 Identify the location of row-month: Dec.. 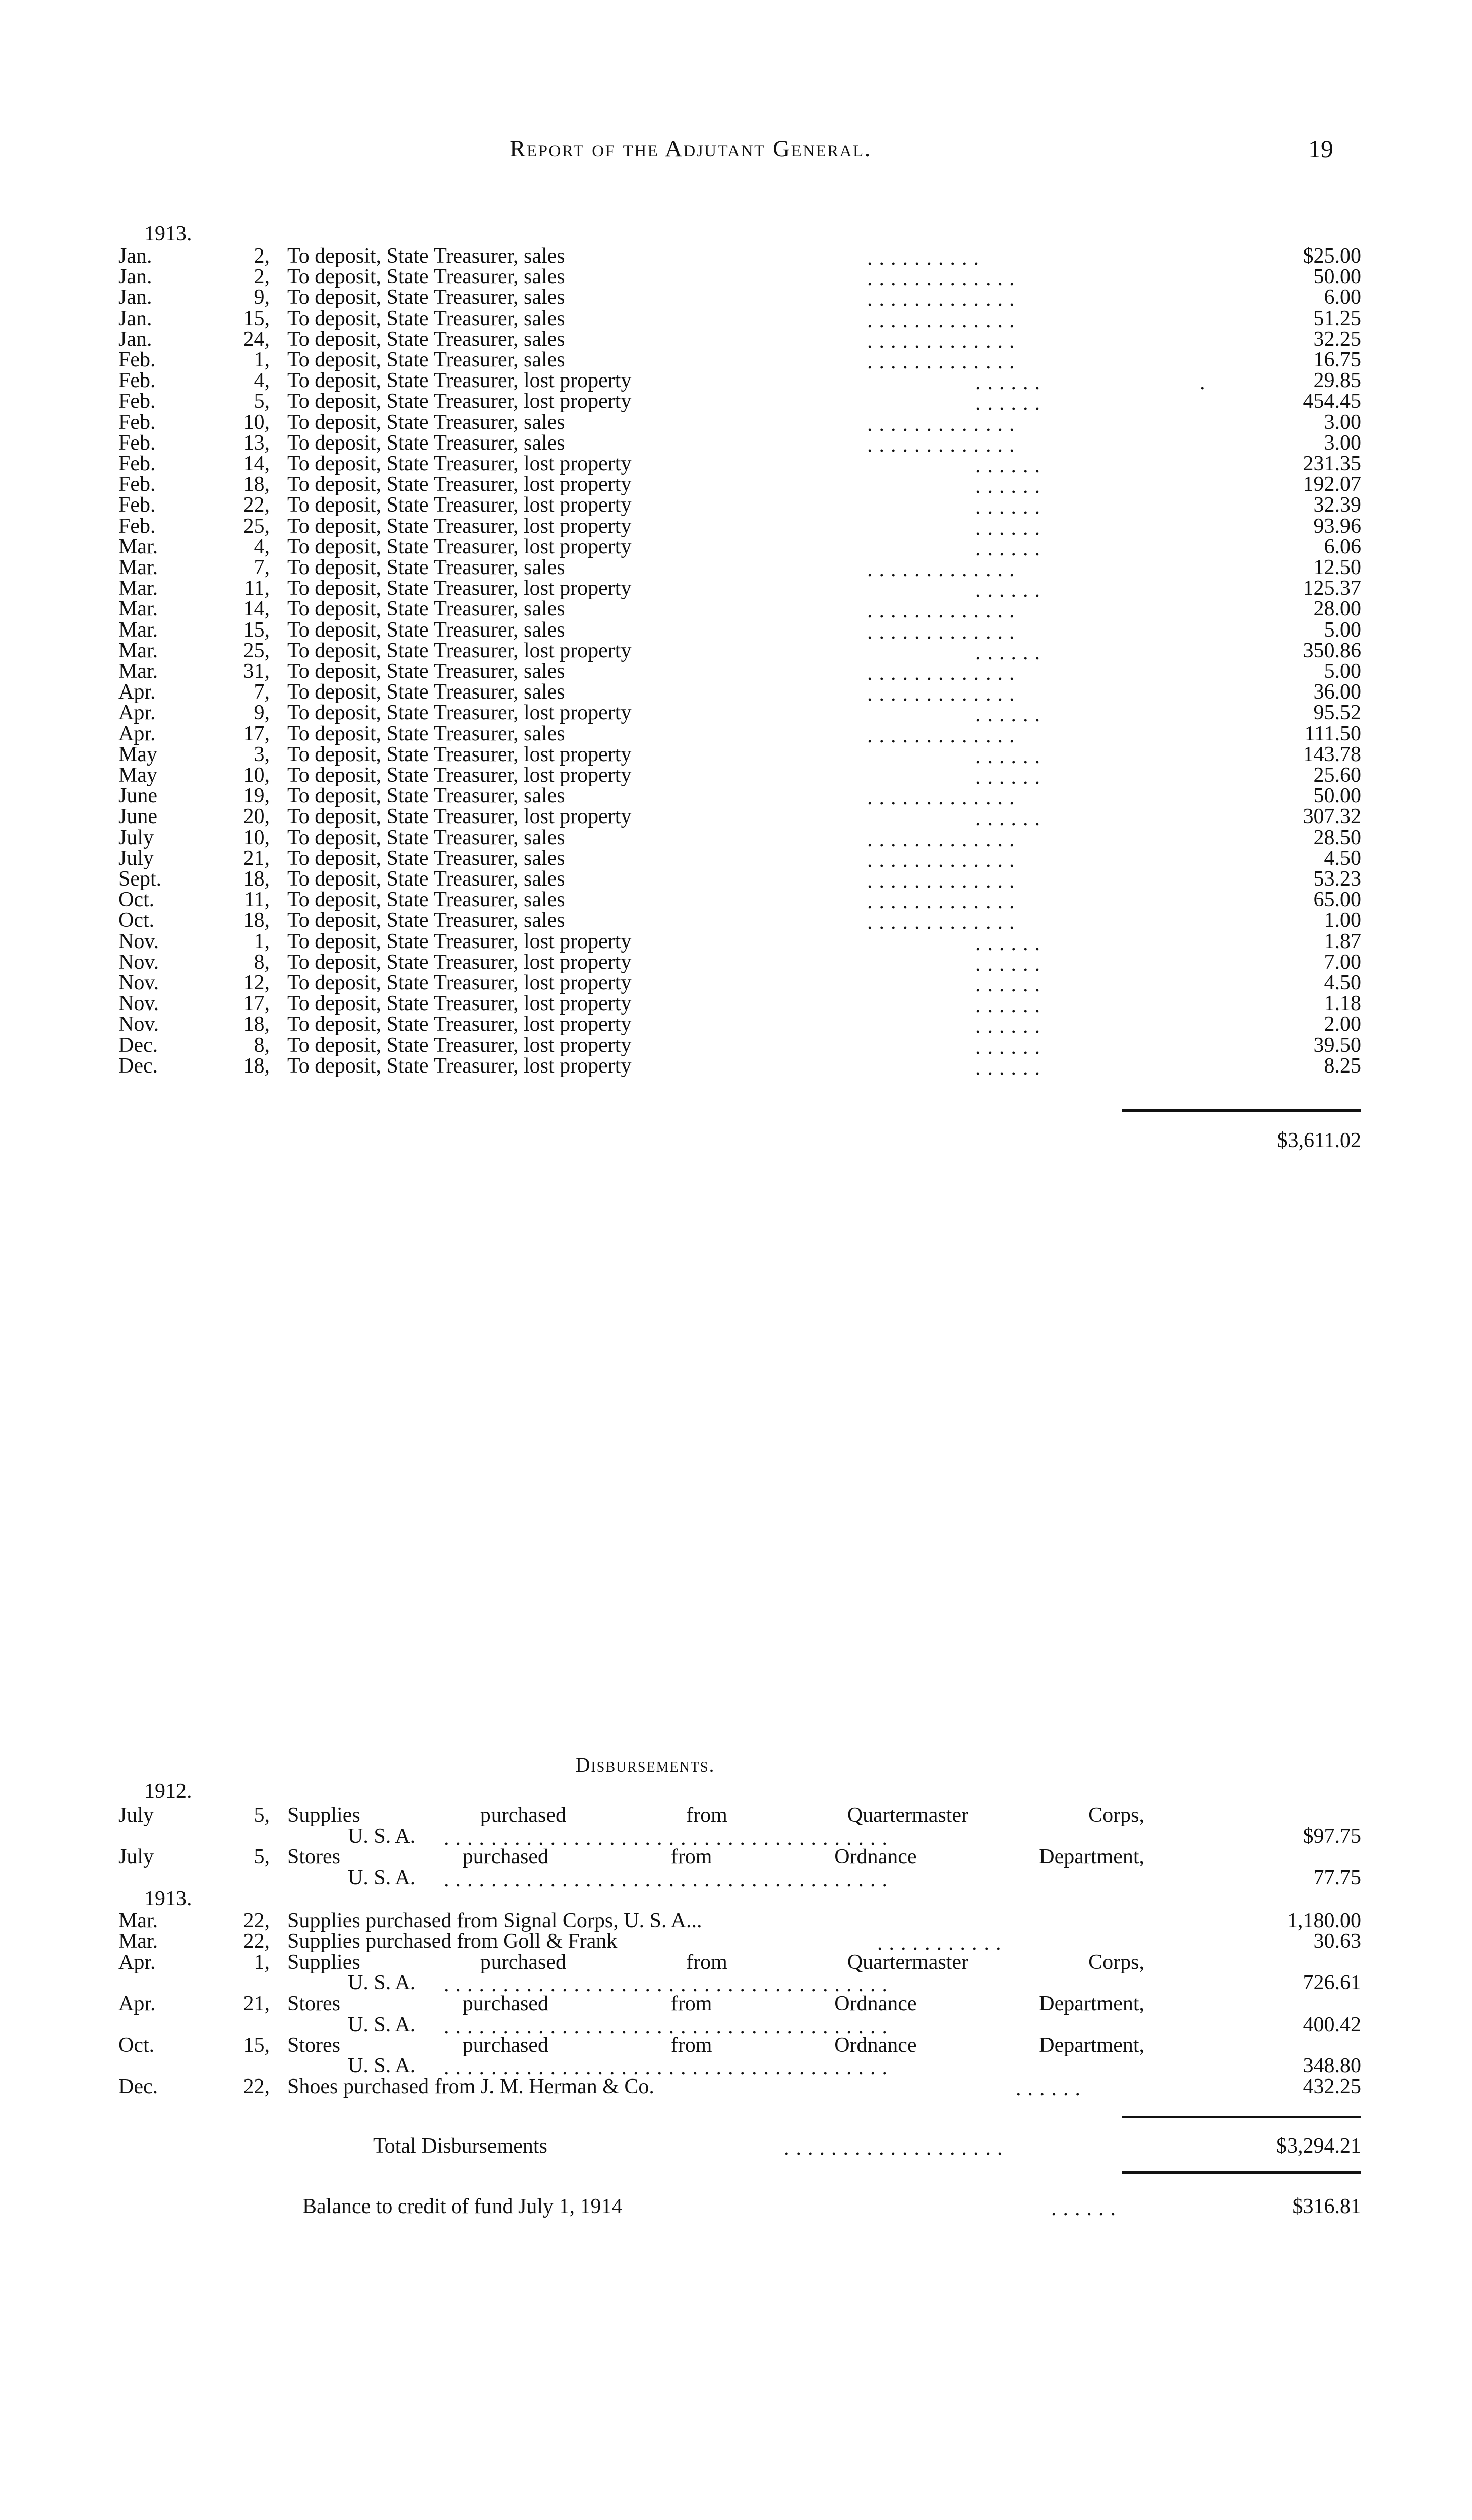
(138, 1066).